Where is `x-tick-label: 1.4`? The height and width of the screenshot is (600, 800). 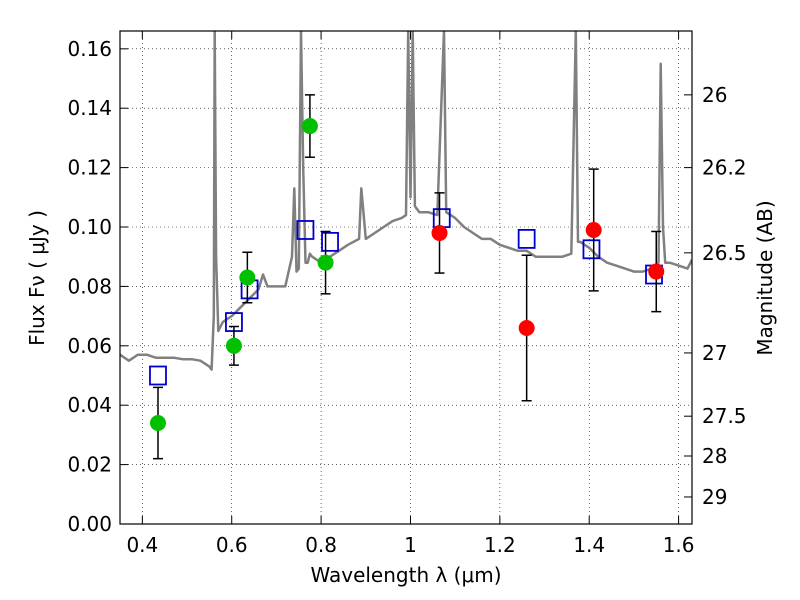
x-tick-label: 1.4 is located at coordinates (589, 545).